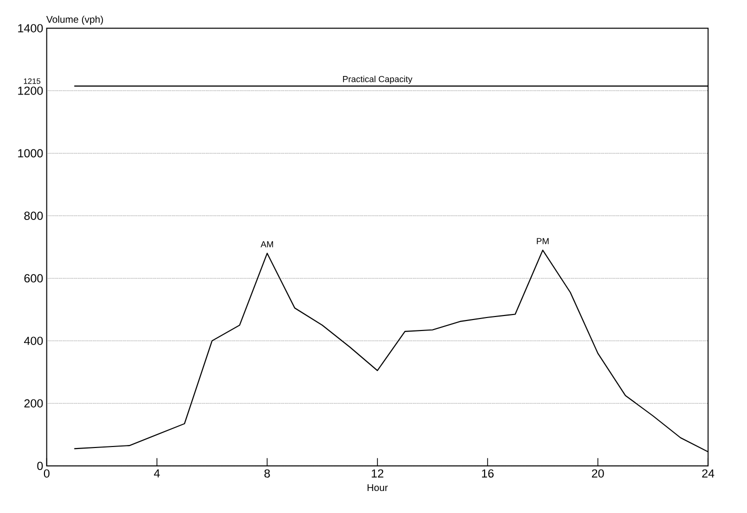 The height and width of the screenshot is (513, 747). I want to click on x-tick-label: 0, so click(47, 474).